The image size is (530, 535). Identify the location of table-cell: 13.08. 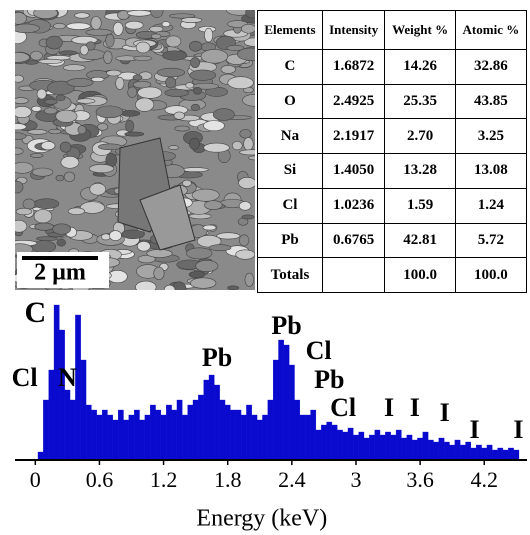
(491, 171).